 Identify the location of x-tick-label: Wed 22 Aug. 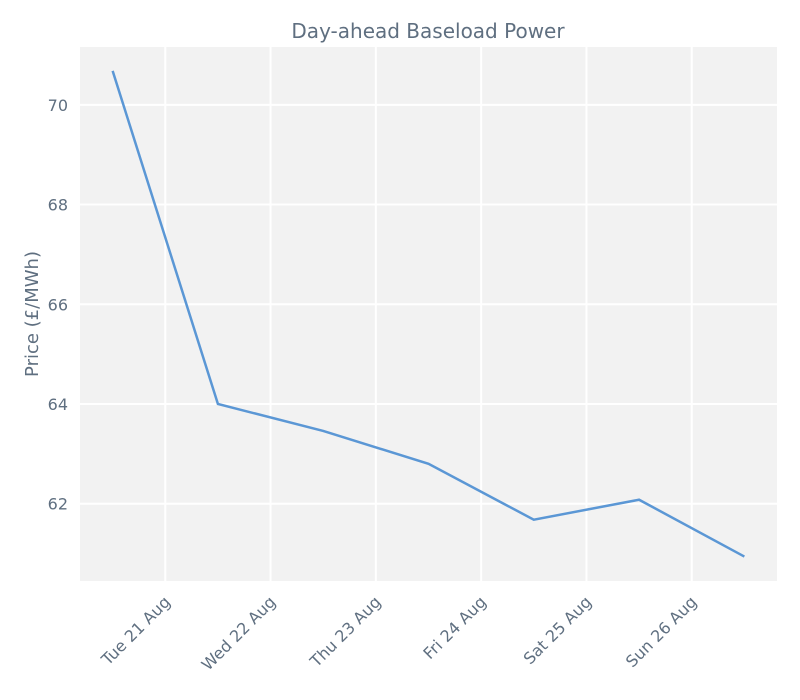
(239, 633).